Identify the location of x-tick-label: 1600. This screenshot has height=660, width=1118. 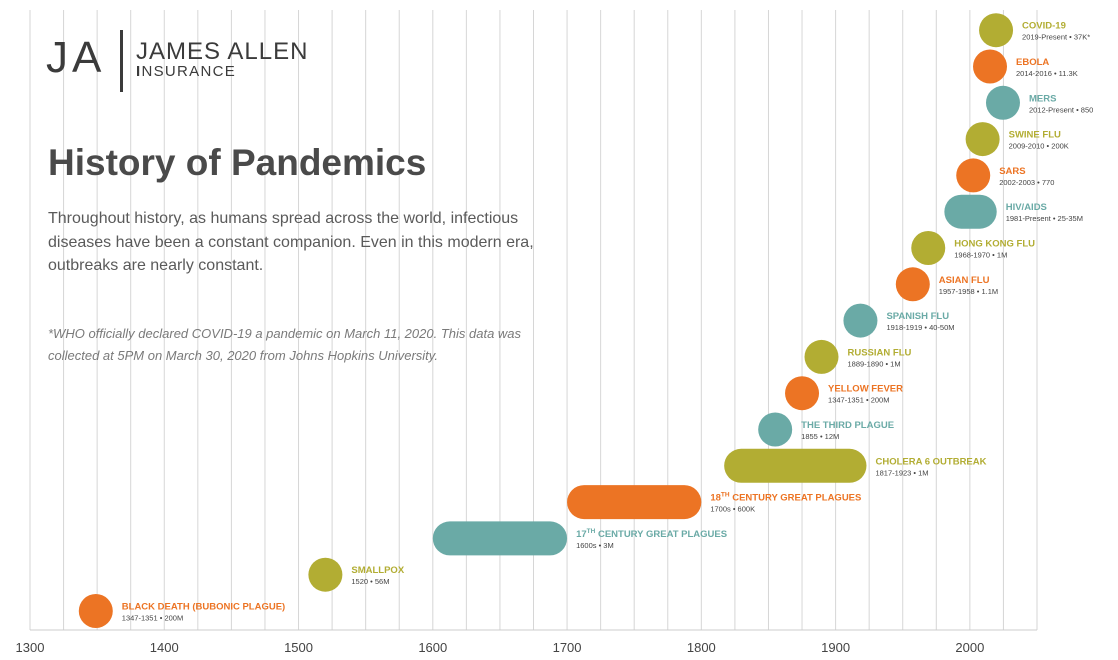
(432, 647).